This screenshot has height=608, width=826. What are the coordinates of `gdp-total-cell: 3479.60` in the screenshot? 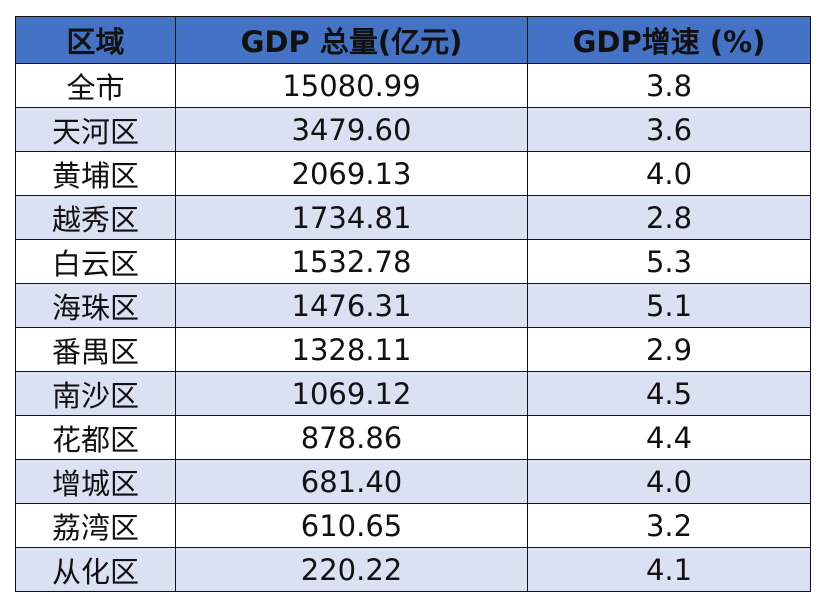 It's located at (351, 129).